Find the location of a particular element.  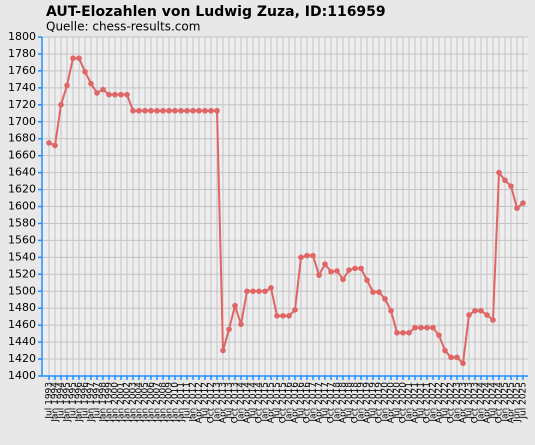

y-tick-label: 1640 is located at coordinates (22, 172).